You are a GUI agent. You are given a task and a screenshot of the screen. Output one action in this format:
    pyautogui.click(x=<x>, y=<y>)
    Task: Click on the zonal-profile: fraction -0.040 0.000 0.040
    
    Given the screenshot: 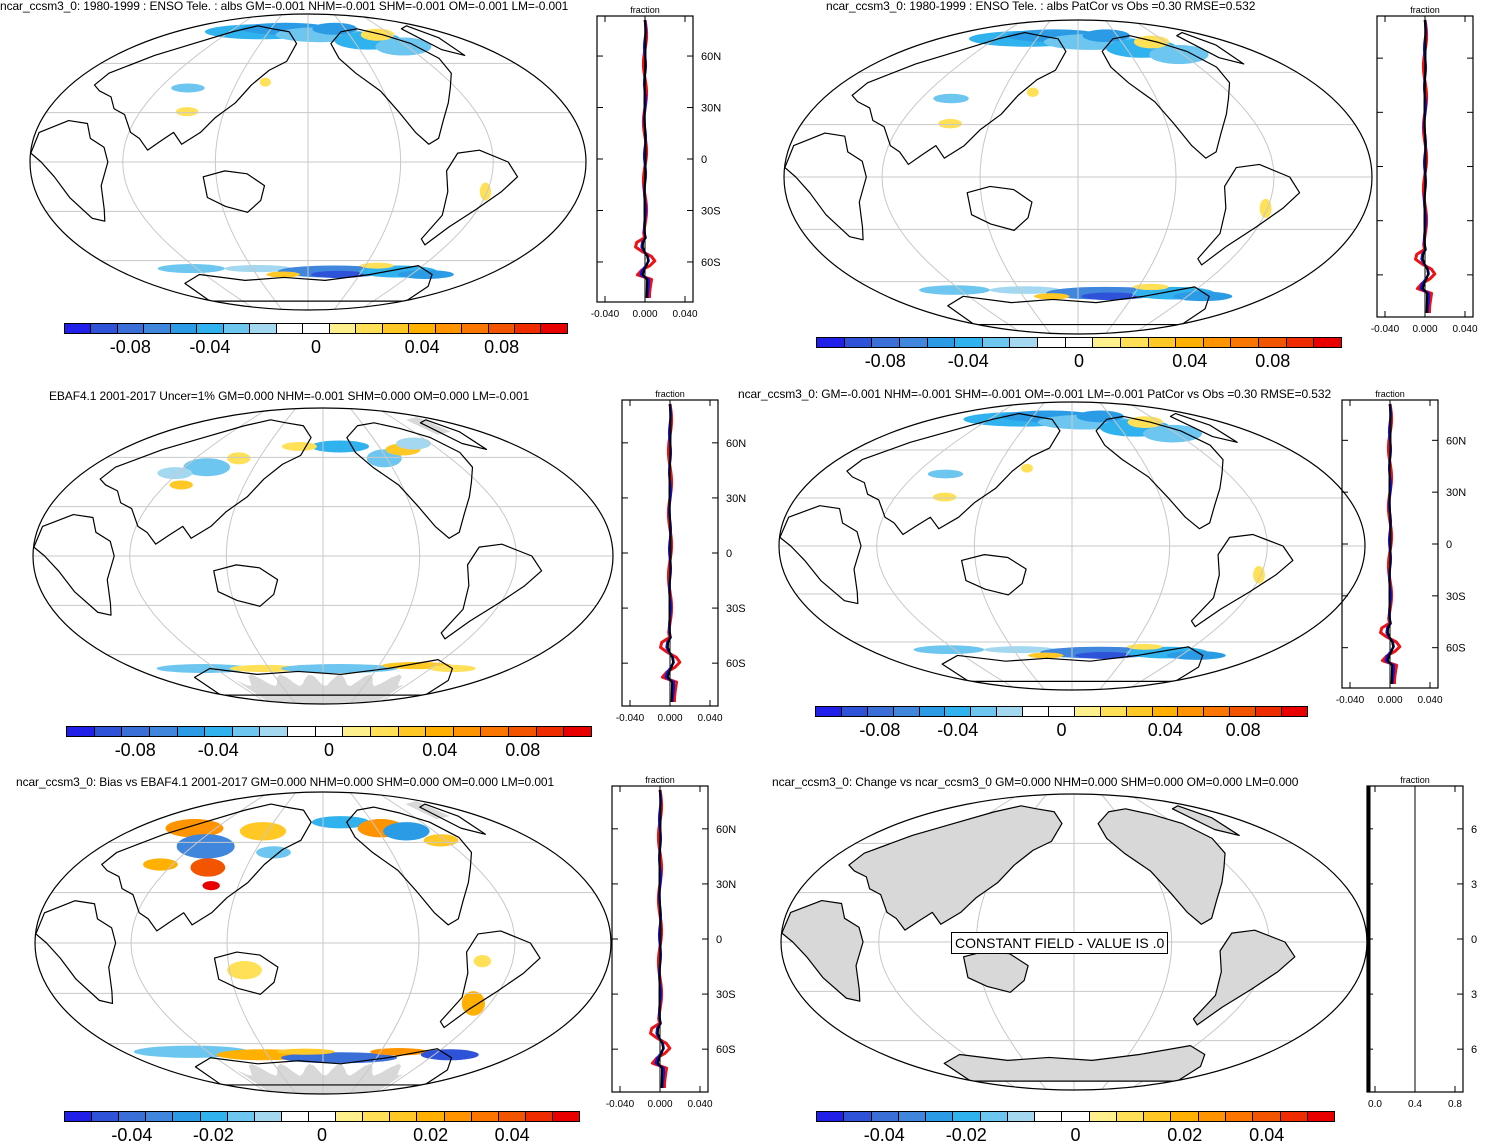 What is the action you would take?
    pyautogui.click(x=1424, y=170)
    